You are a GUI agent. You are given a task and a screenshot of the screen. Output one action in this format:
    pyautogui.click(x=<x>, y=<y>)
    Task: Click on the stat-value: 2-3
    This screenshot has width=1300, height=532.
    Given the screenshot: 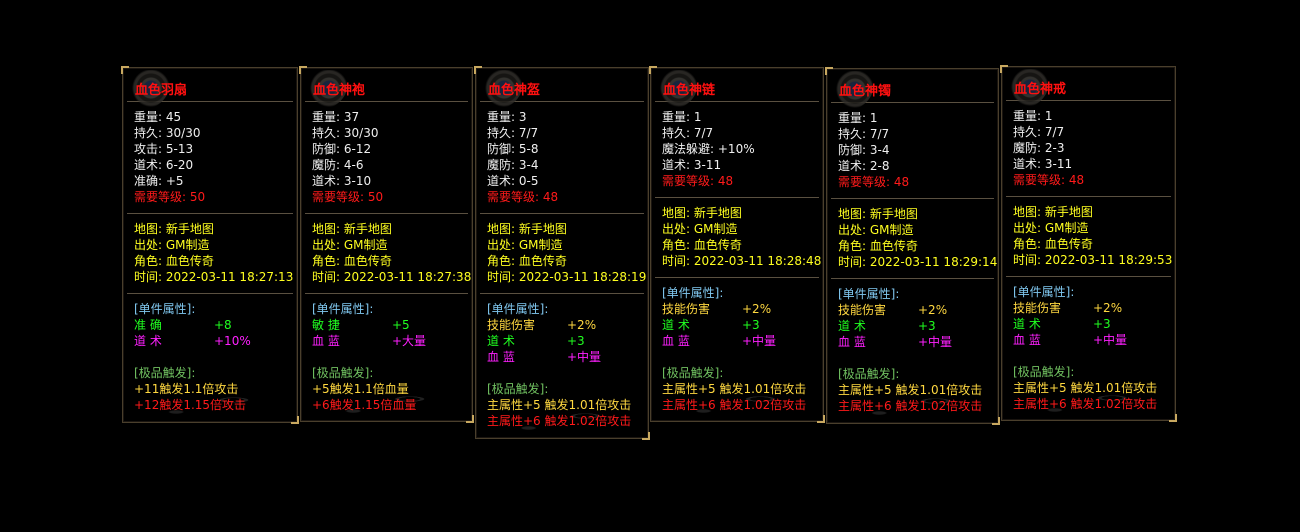 What is the action you would take?
    pyautogui.click(x=1054, y=148)
    